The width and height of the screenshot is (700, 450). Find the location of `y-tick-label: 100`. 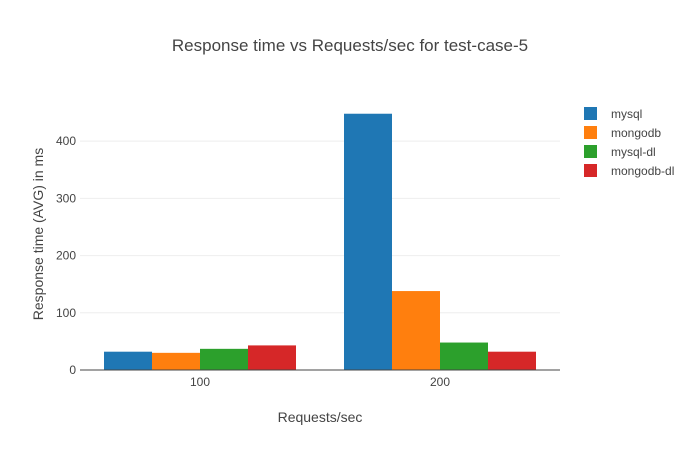

y-tick-label: 100 is located at coordinates (66, 313).